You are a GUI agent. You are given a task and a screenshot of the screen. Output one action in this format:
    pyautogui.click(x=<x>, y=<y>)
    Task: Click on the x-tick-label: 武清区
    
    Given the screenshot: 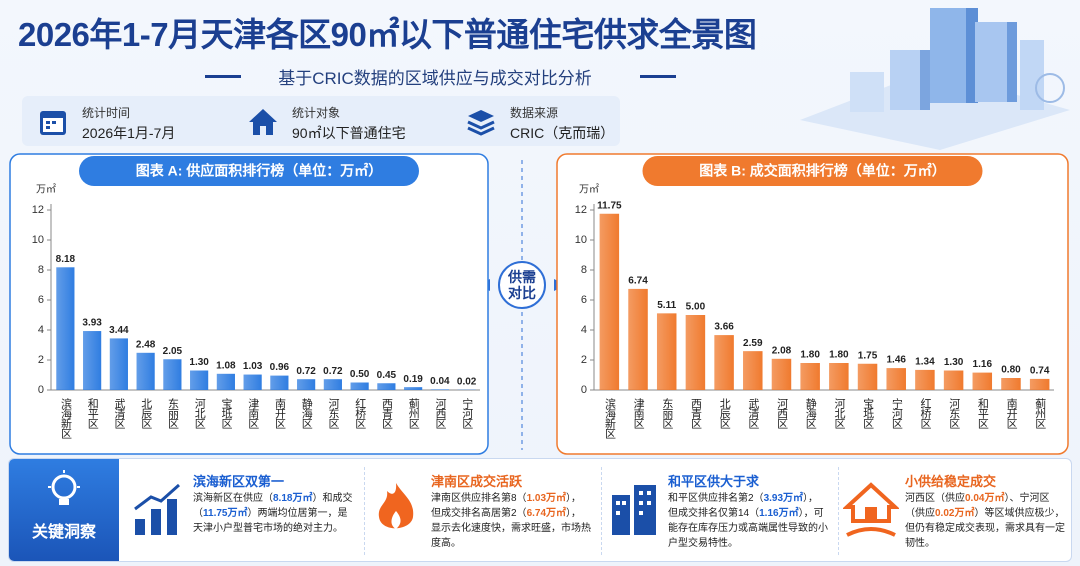 What is the action you would take?
    pyautogui.click(x=753, y=413)
    